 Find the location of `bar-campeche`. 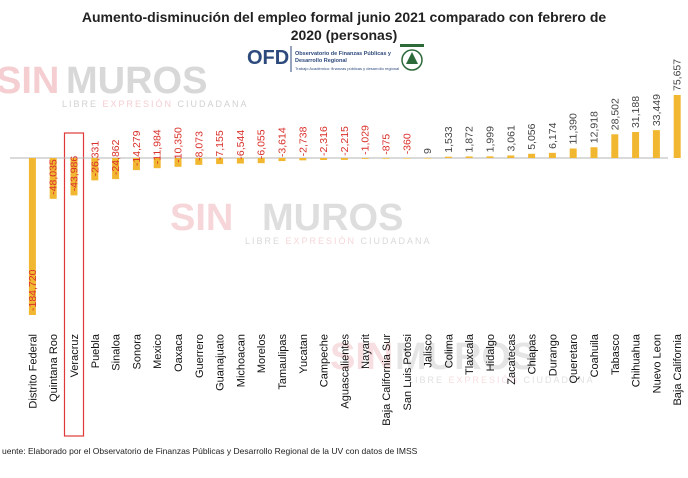

bar-campeche is located at coordinates (324, 159).